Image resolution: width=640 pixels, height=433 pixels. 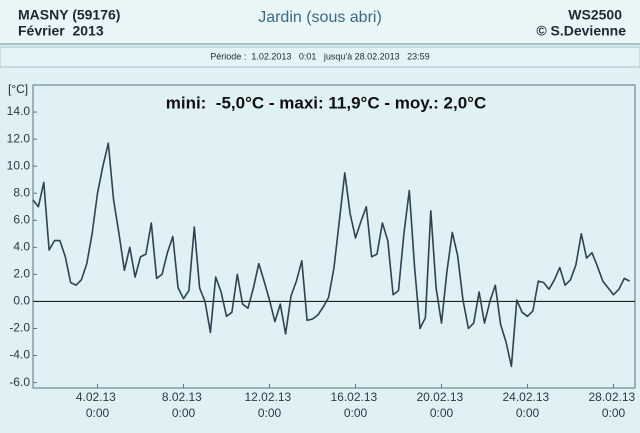 I want to click on y-axis-label: [°C], so click(x=18, y=89).